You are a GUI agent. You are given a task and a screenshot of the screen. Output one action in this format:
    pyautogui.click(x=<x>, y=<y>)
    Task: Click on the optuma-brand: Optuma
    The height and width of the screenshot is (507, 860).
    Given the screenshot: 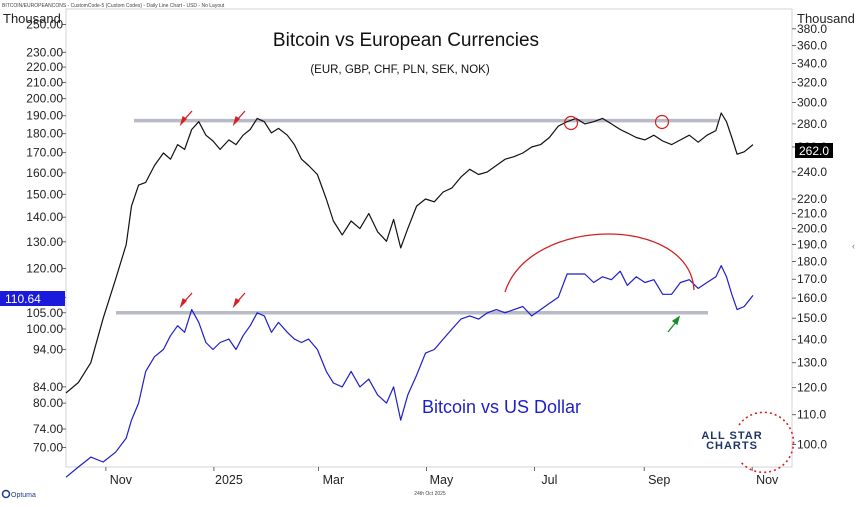 What is the action you would take?
    pyautogui.click(x=23, y=495)
    